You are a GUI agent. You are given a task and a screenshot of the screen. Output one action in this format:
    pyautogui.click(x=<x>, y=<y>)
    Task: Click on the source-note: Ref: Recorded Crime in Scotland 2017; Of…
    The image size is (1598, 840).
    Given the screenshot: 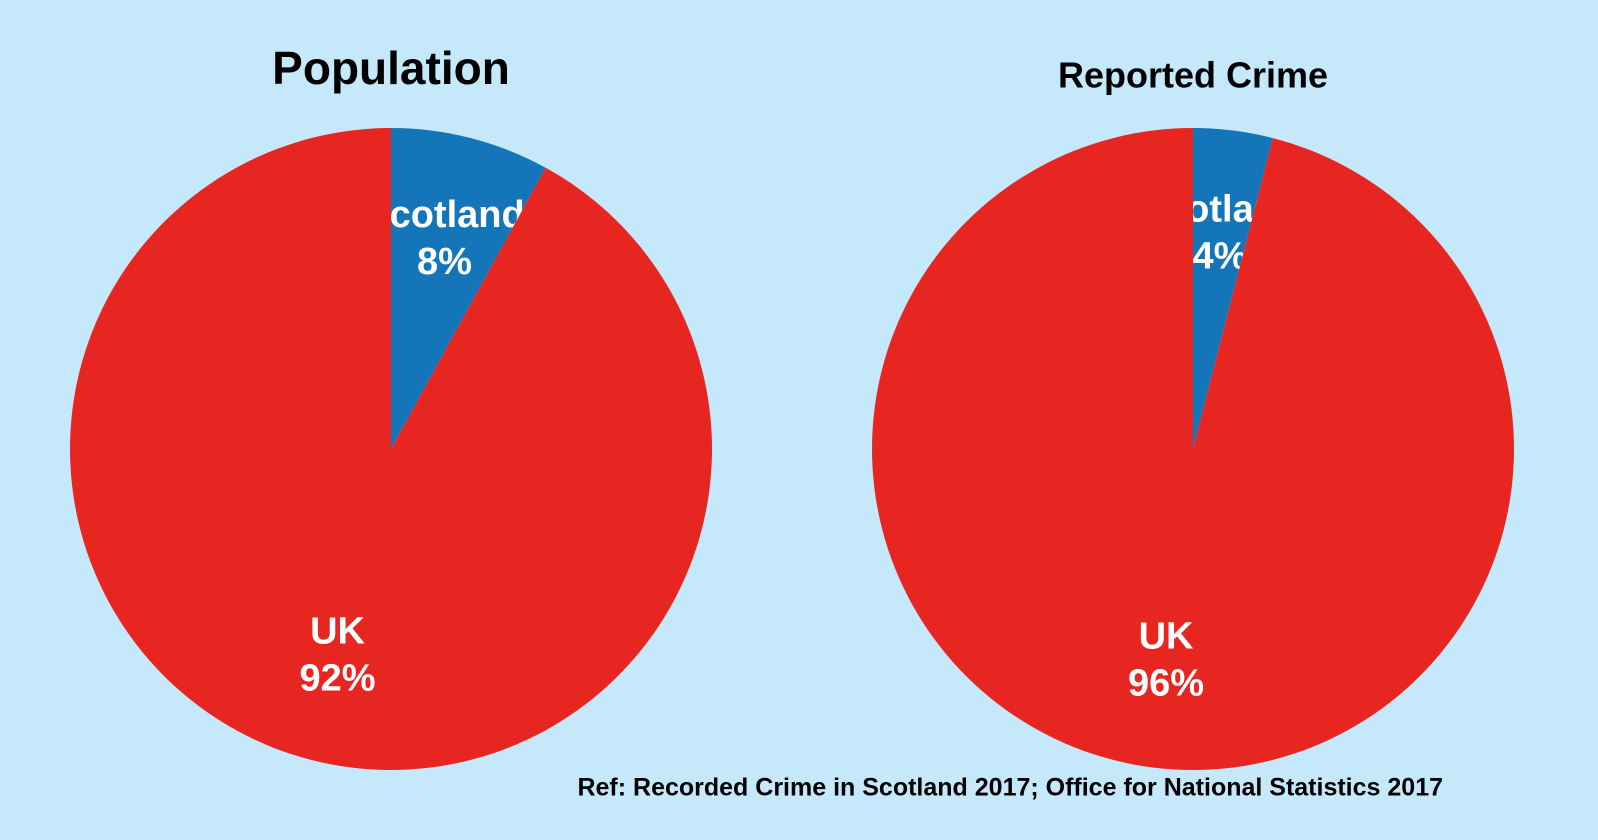 What is the action you would take?
    pyautogui.click(x=1010, y=788)
    